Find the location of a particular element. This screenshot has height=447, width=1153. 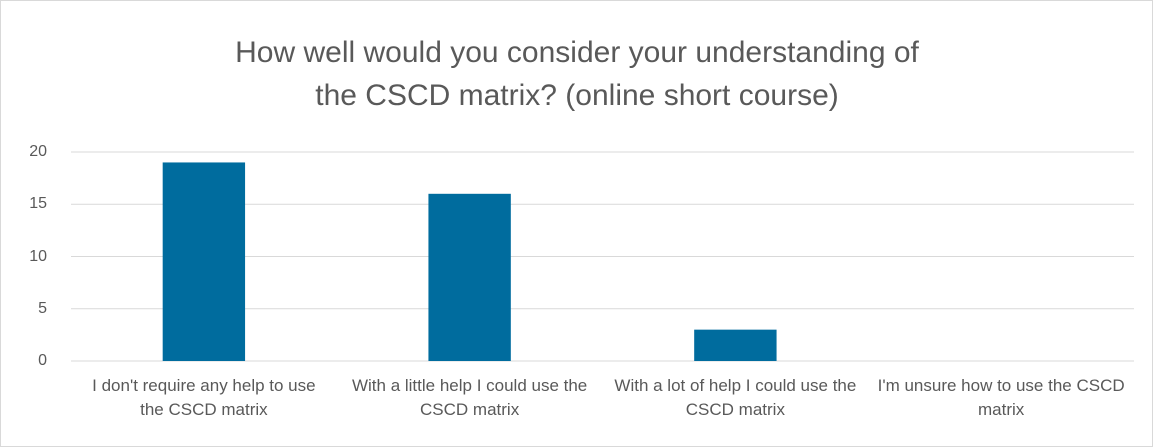

y-tick-label: 20 is located at coordinates (38, 151).